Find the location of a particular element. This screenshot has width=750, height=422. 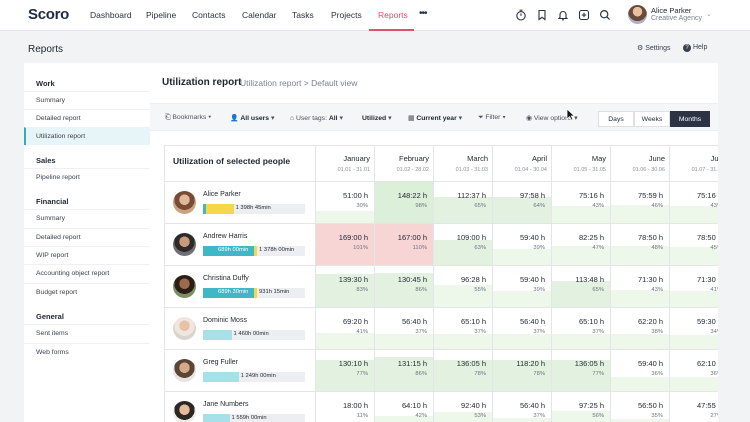

person-name: Alice Parker is located at coordinates (222, 194).